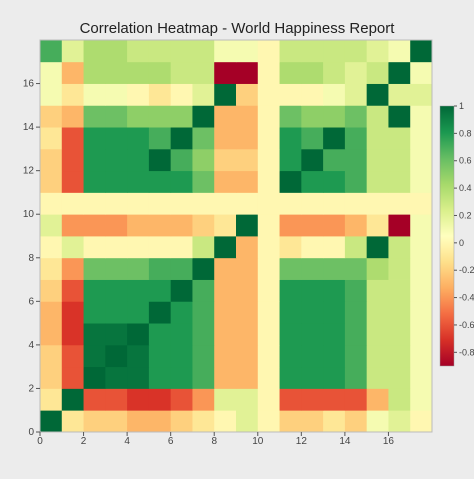 This screenshot has height=479, width=474. What do you see at coordinates (302, 441) in the screenshot?
I see `x-tick-label: 12` at bounding box center [302, 441].